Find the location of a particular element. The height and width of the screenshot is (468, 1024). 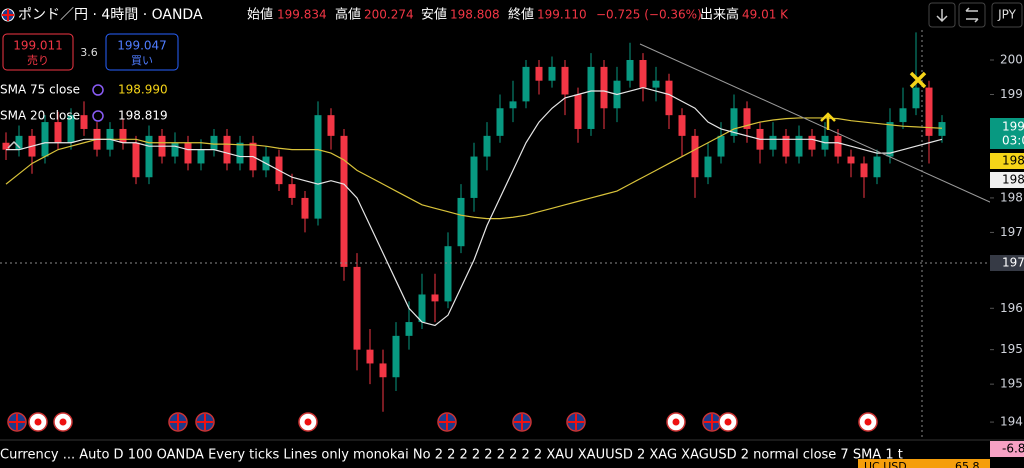

y-tick-label: 200. is located at coordinates (1012, 60).